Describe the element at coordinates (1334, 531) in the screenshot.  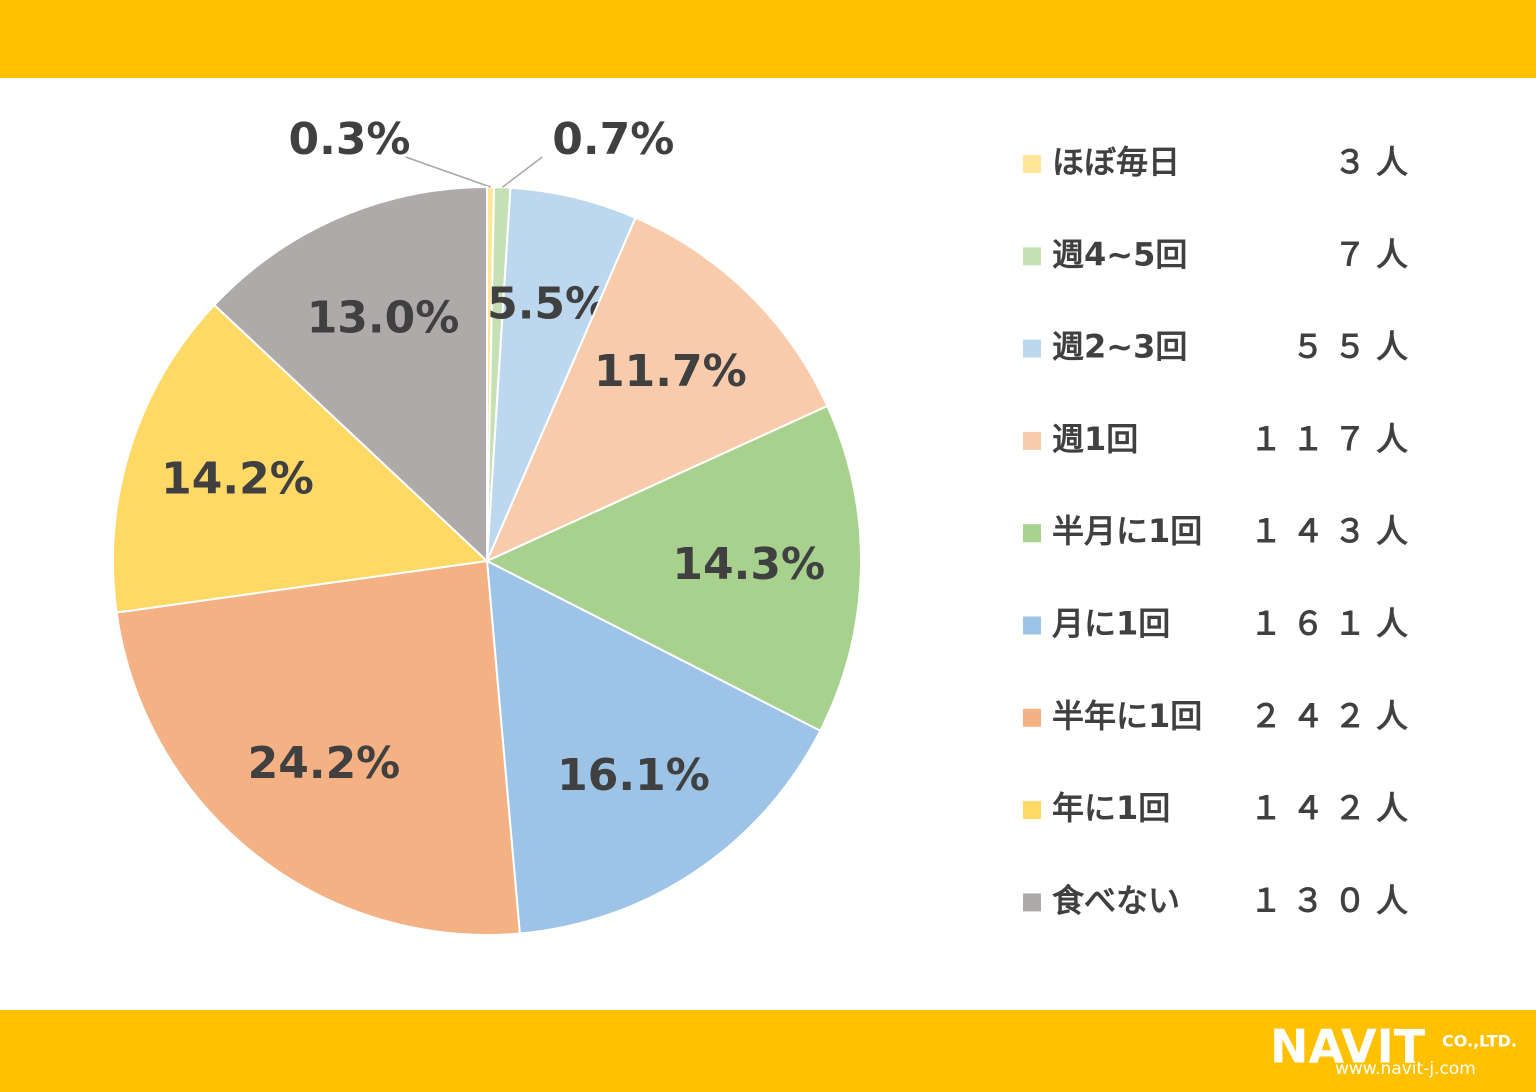
I see `legend-count: １４３人` at that location.